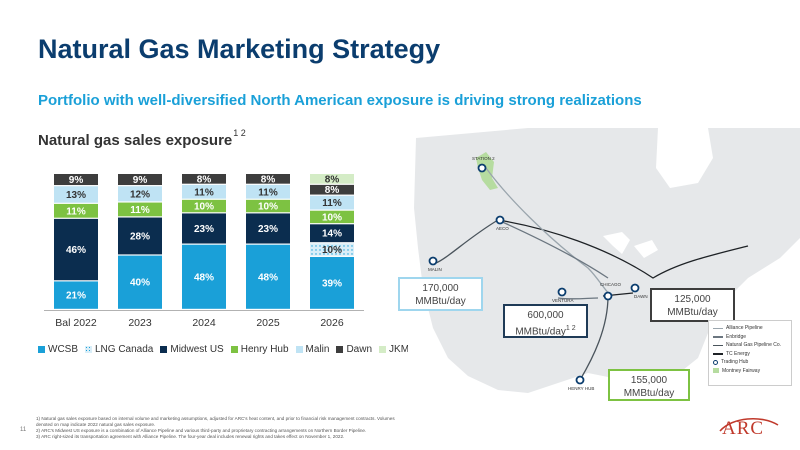 This screenshot has width=800, height=450. What do you see at coordinates (76, 210) in the screenshot?
I see `bar-segment-henry-hub-bal-2022` at bounding box center [76, 210].